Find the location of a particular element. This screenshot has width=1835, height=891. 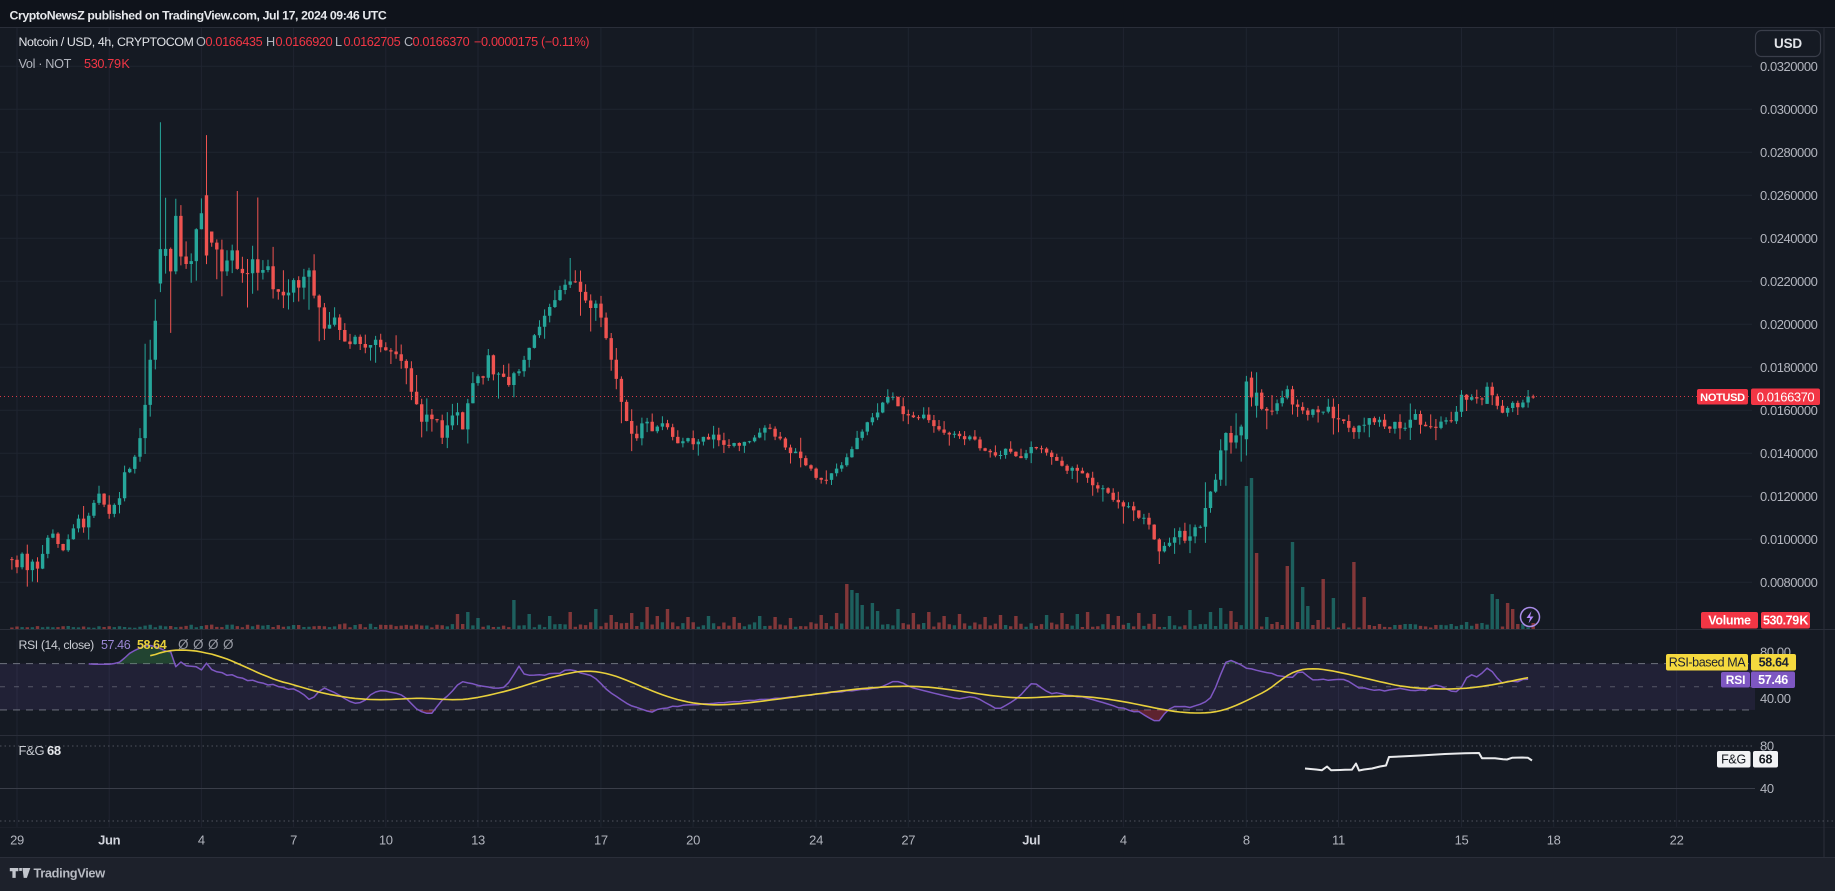

svg-text: 0.0320000 is located at coordinates (1789, 66).